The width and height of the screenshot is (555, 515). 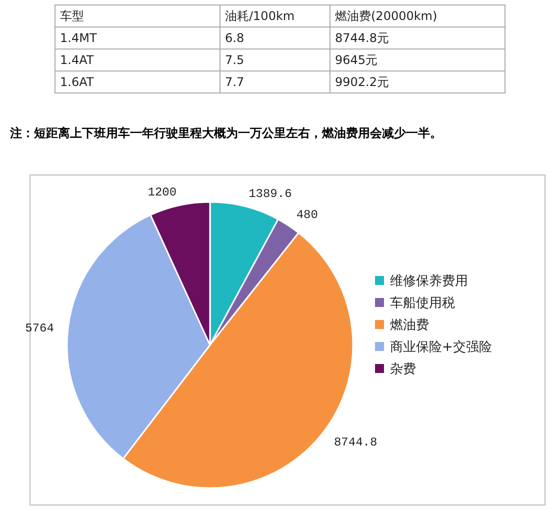 What do you see at coordinates (386, 16) in the screenshot?
I see `text: 燃油费(20000km)` at bounding box center [386, 16].